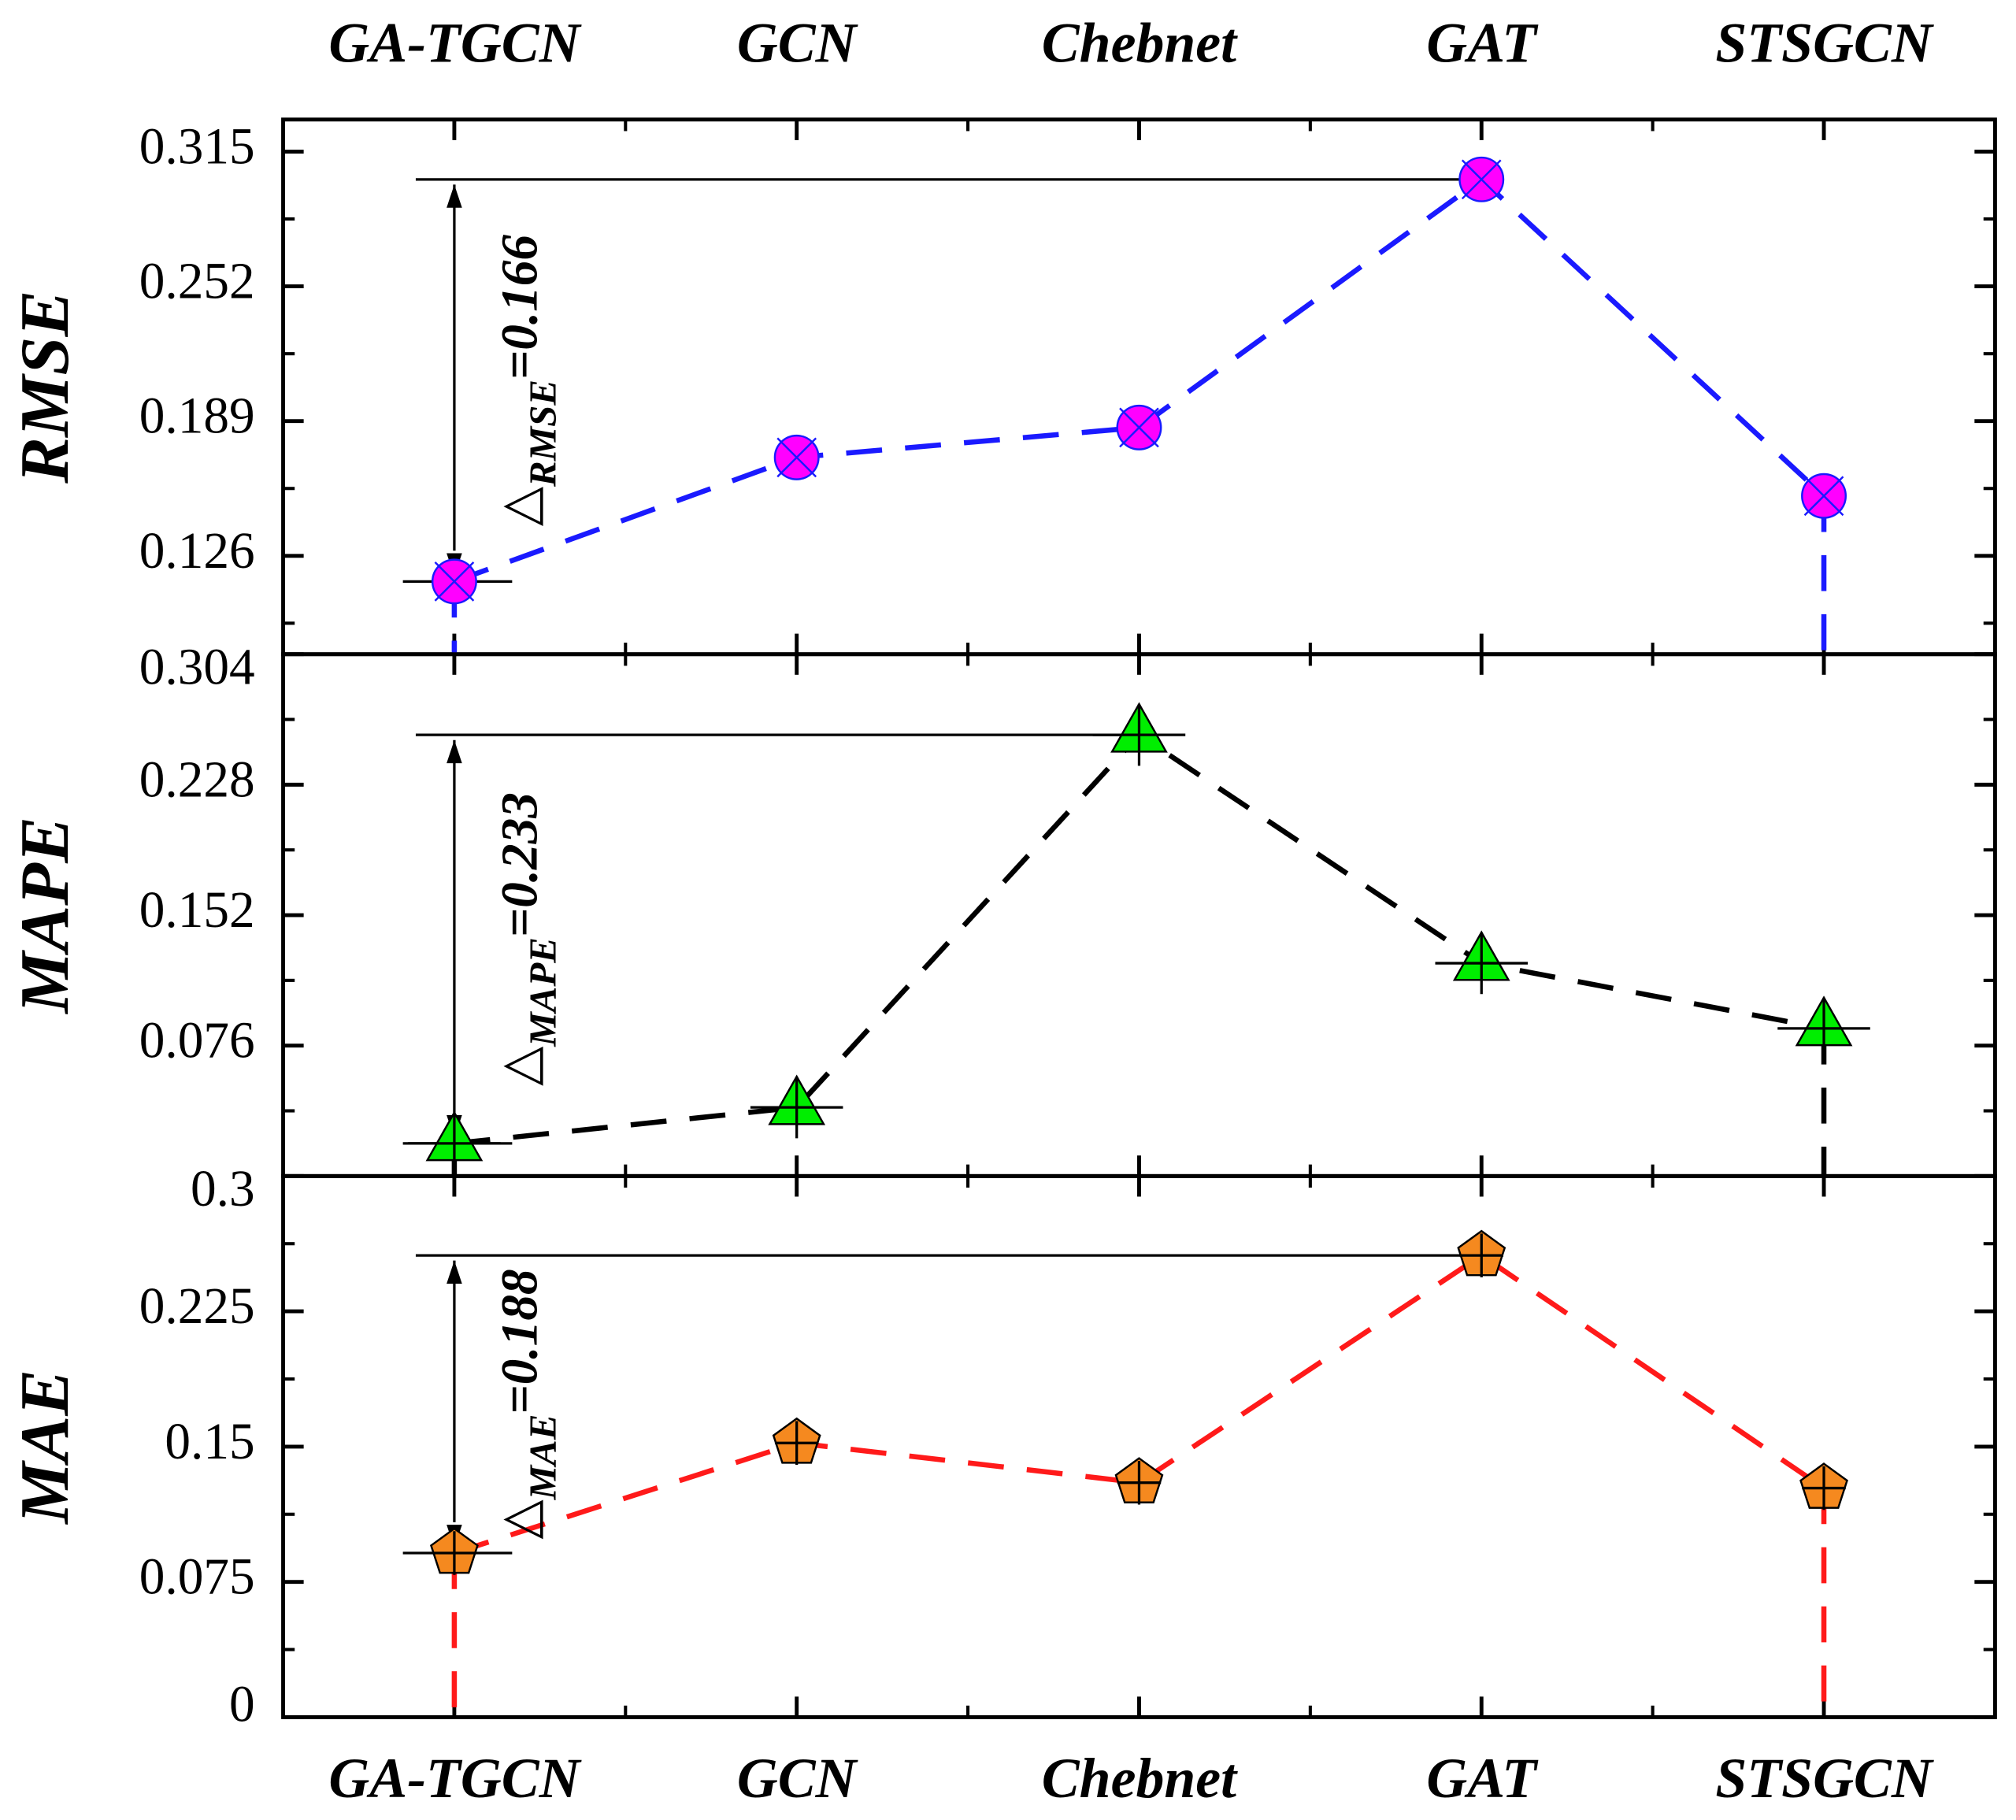  I want to click on y-tick-label: 0.076, so click(197, 1041).